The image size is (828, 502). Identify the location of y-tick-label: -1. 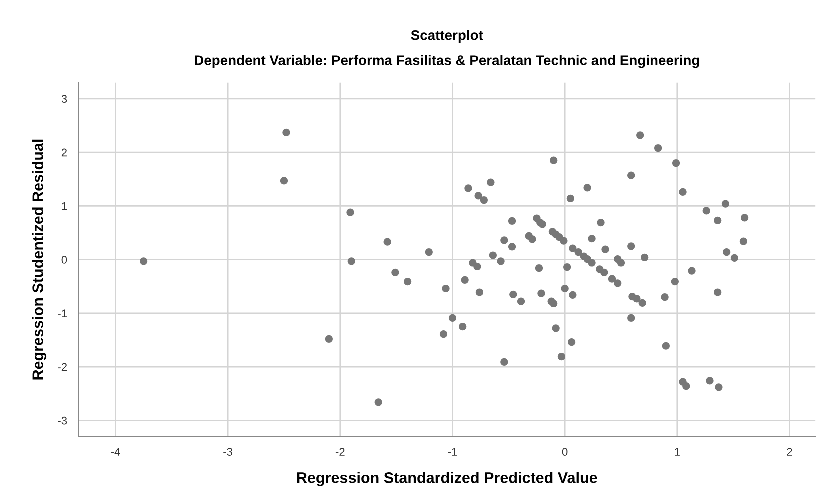
(63, 314).